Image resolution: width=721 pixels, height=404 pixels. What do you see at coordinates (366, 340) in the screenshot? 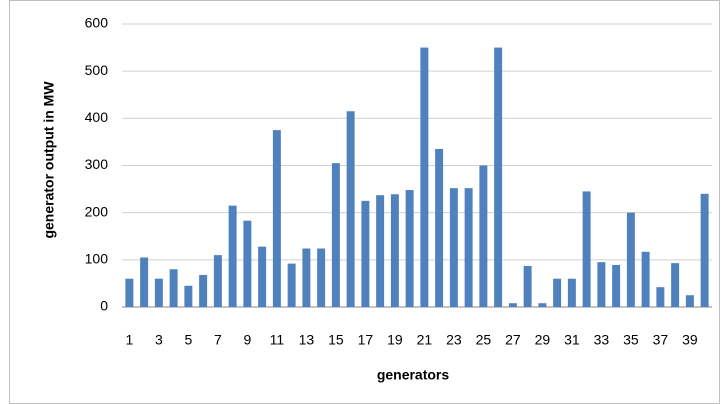
I see `x-tick-label: 17` at bounding box center [366, 340].